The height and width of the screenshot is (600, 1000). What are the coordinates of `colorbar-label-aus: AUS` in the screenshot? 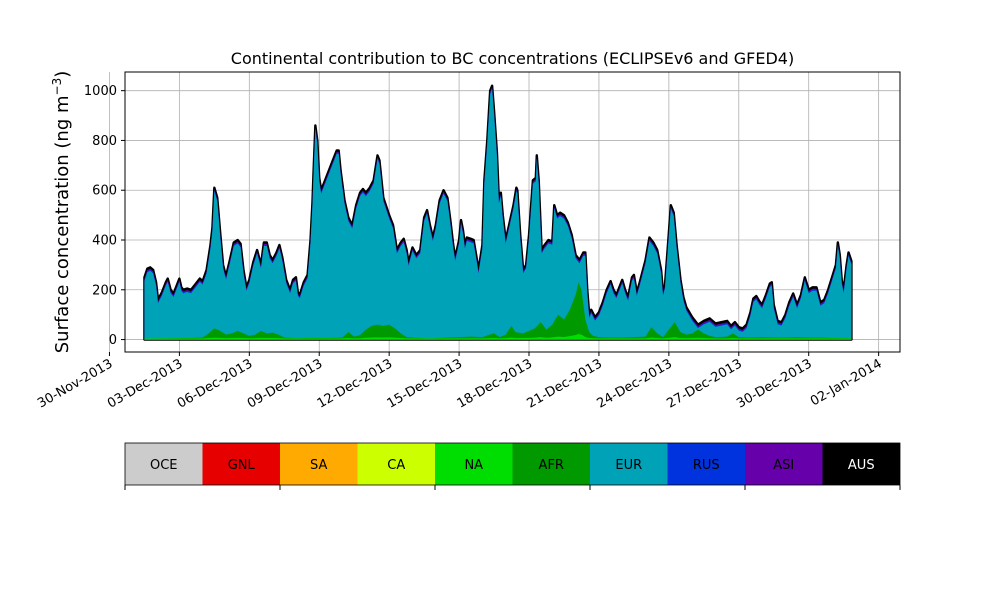 It's located at (861, 465).